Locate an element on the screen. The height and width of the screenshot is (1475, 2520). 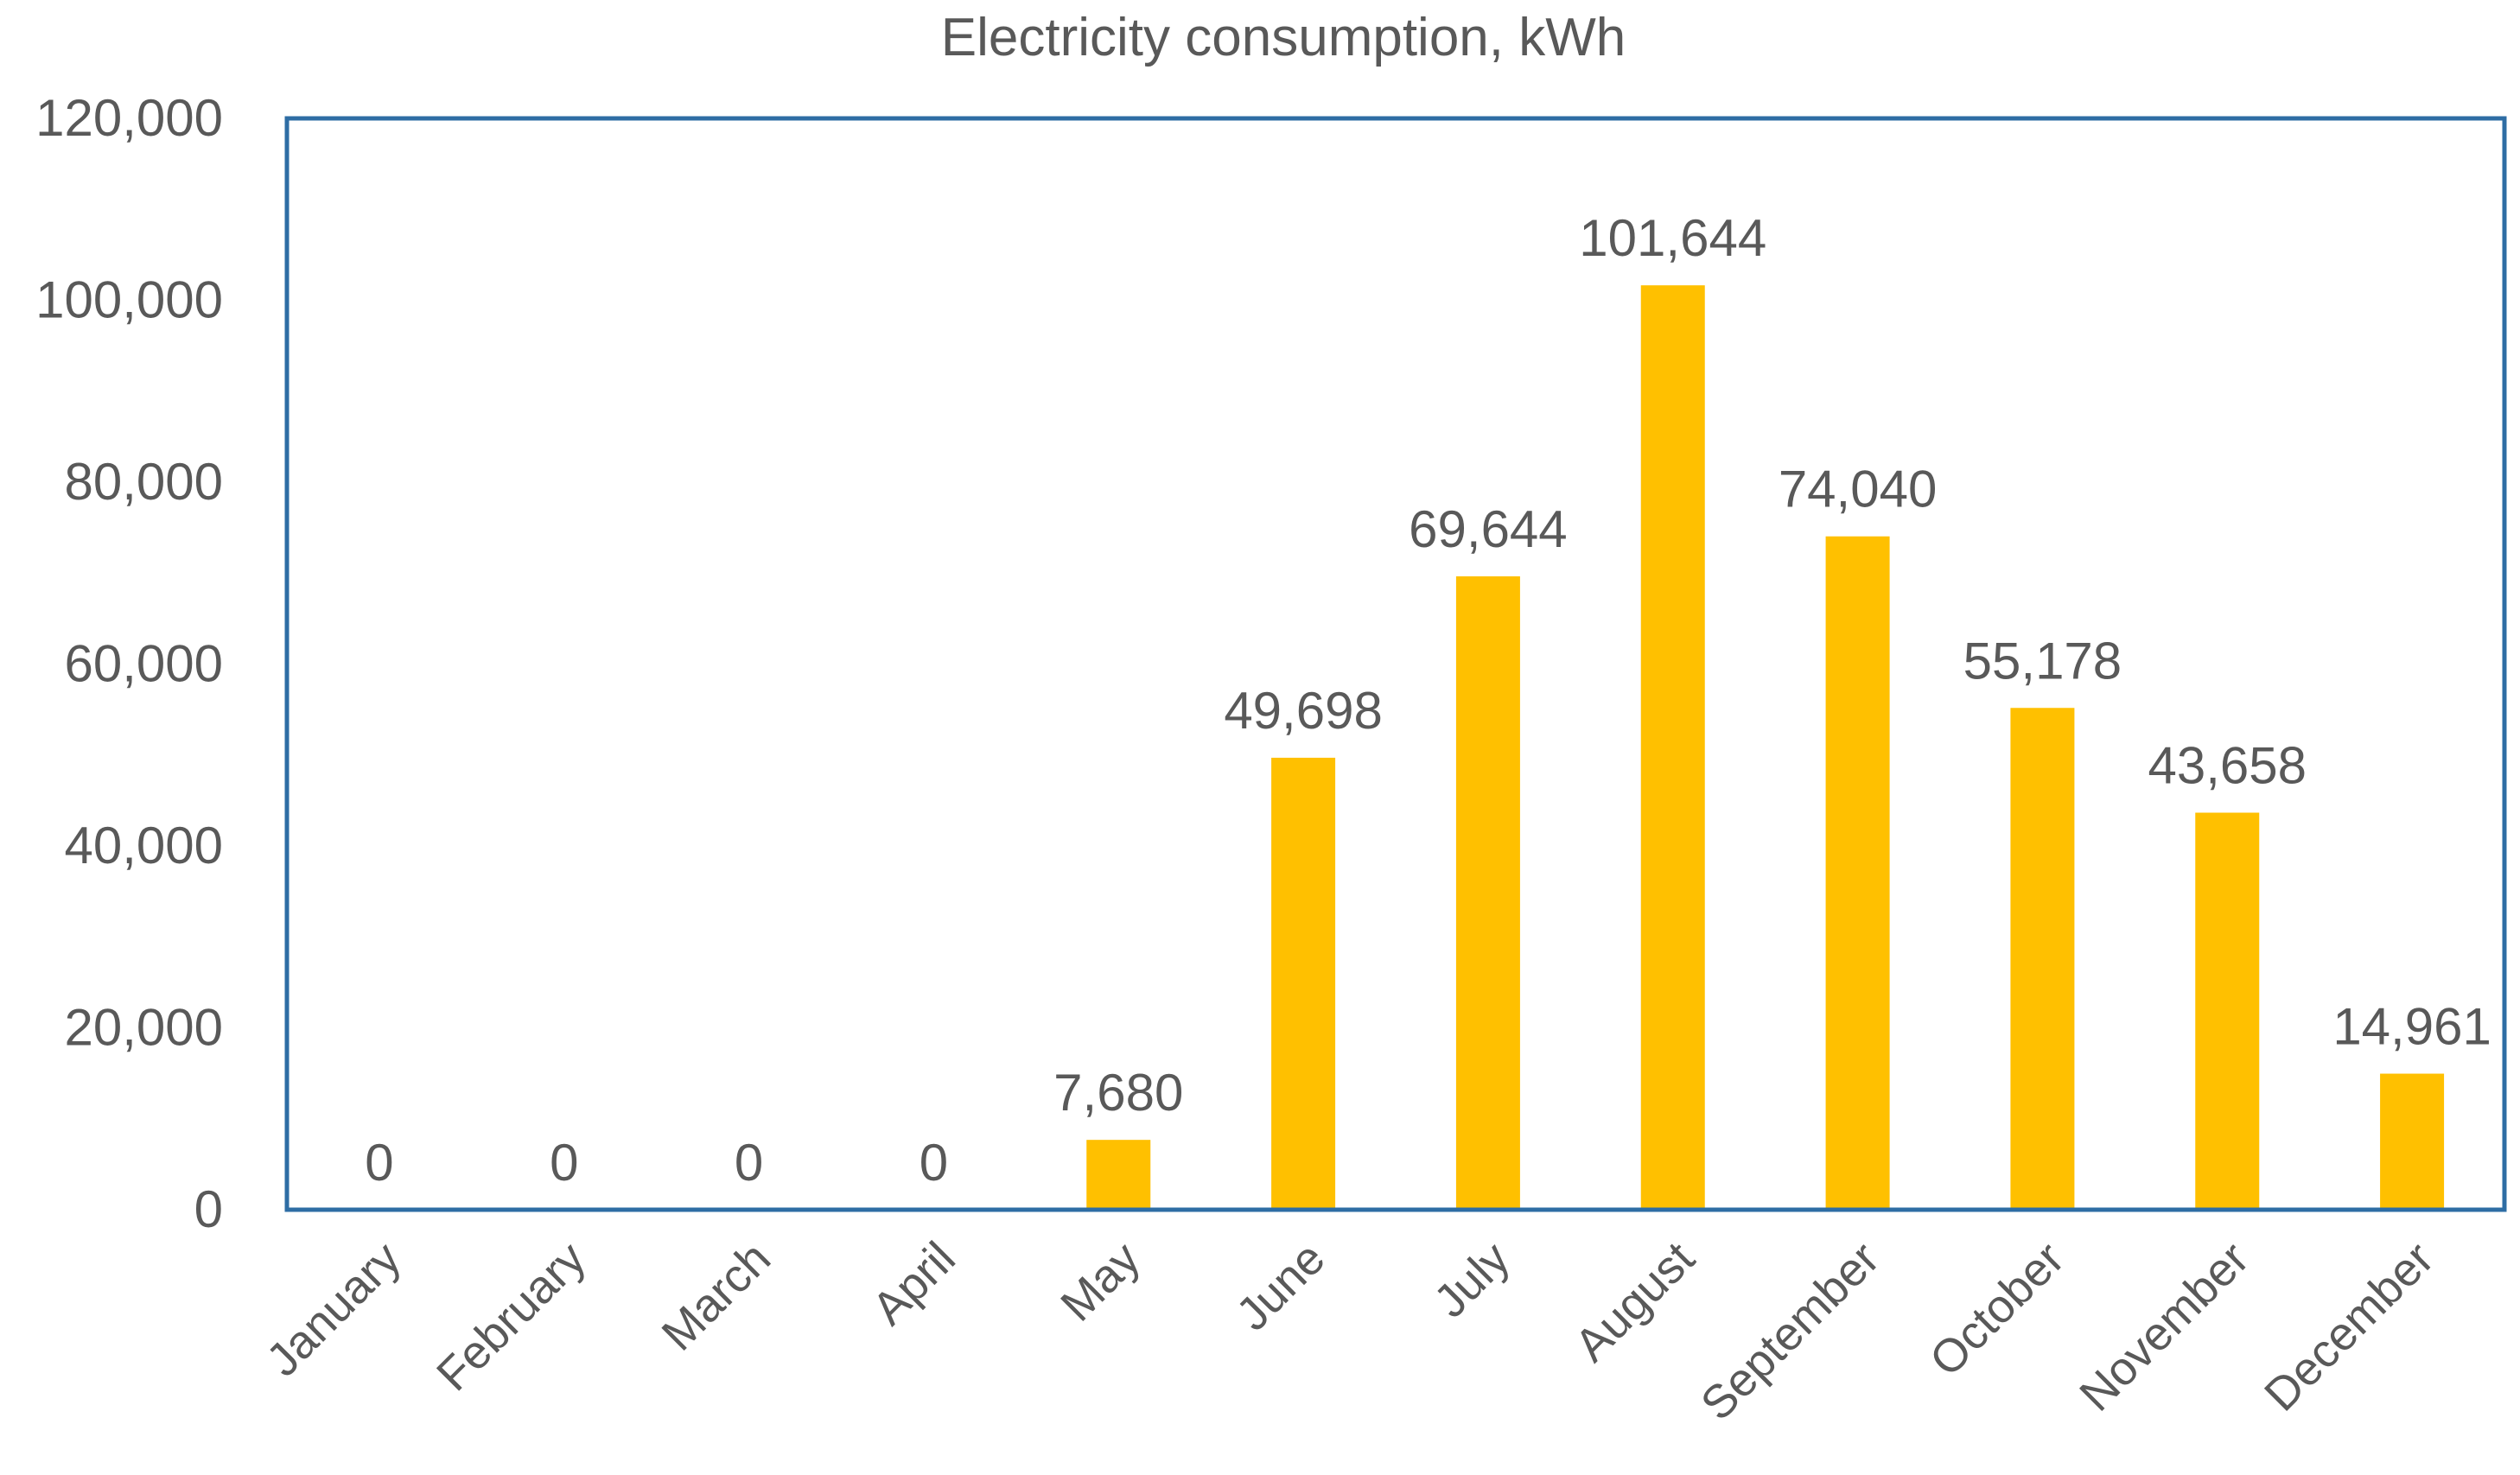
x-tick-label-january: January is located at coordinates (333, 1309).